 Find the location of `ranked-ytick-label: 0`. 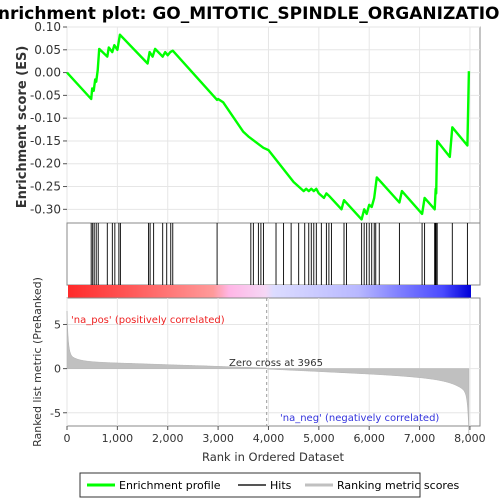

ranked-ytick-label: 0 is located at coordinates (57, 369).